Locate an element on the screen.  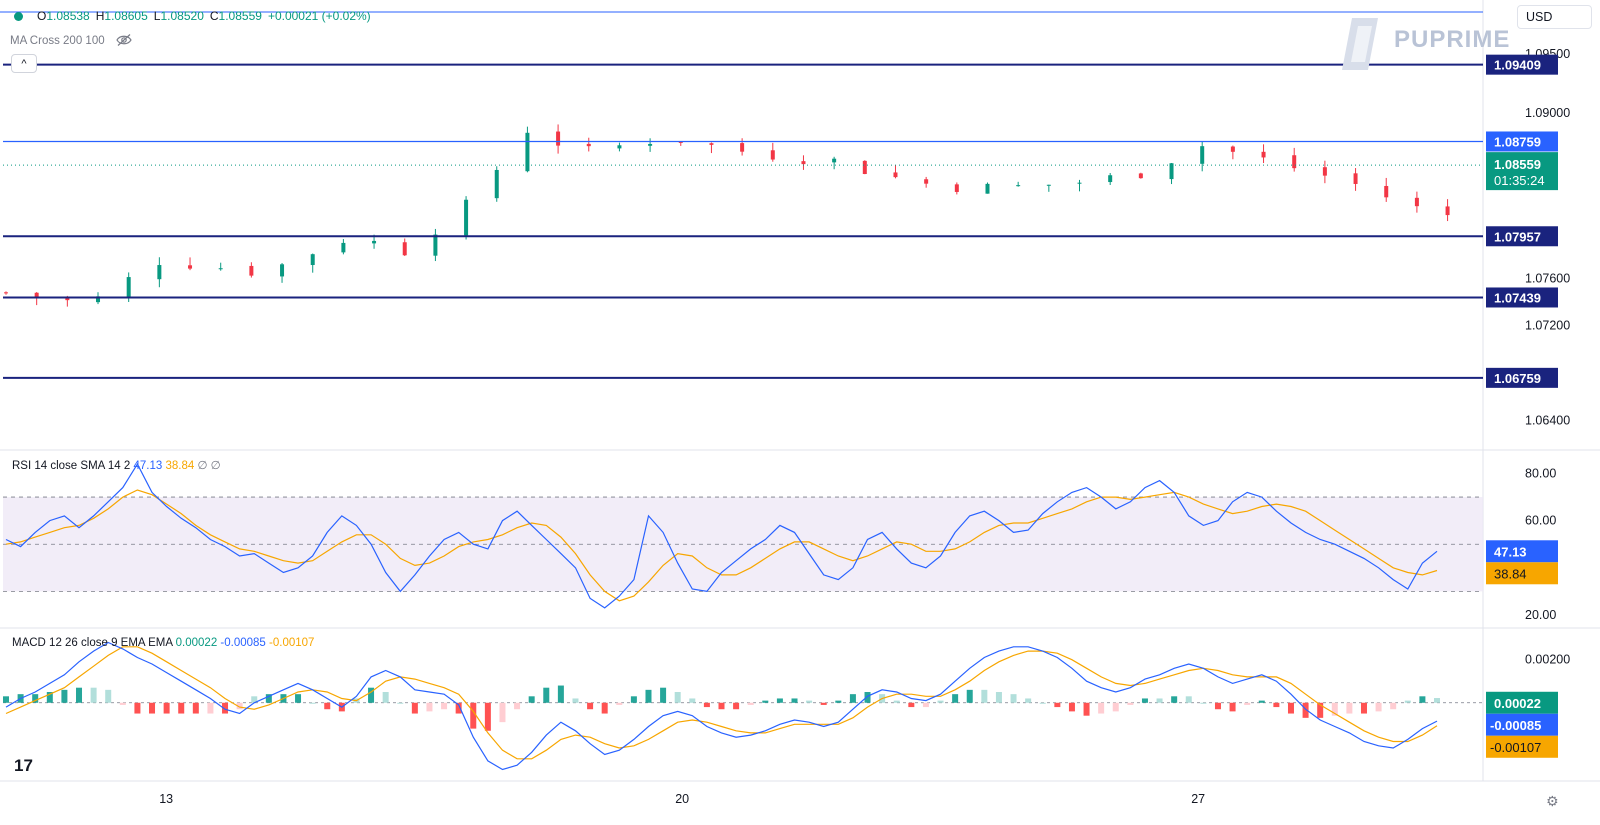
change-value: +0.00021 (+0.02%) is located at coordinates (319, 16).